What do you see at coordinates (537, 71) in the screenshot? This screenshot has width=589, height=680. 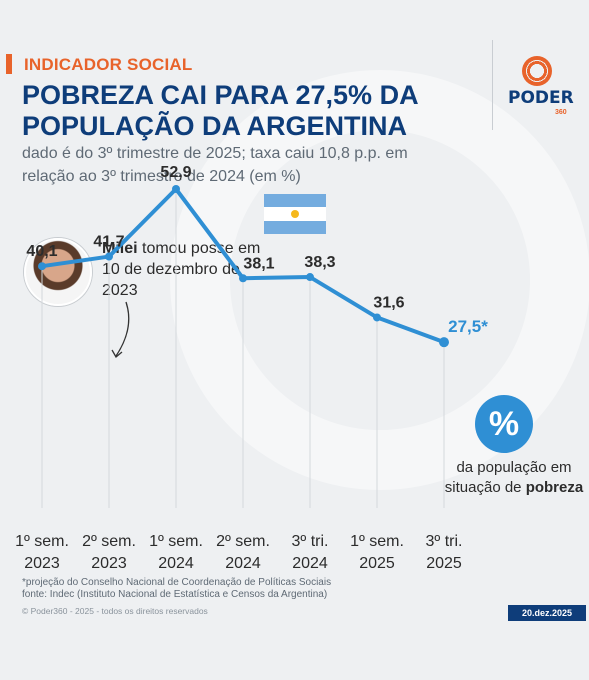 I see `logo-sun-icon` at bounding box center [537, 71].